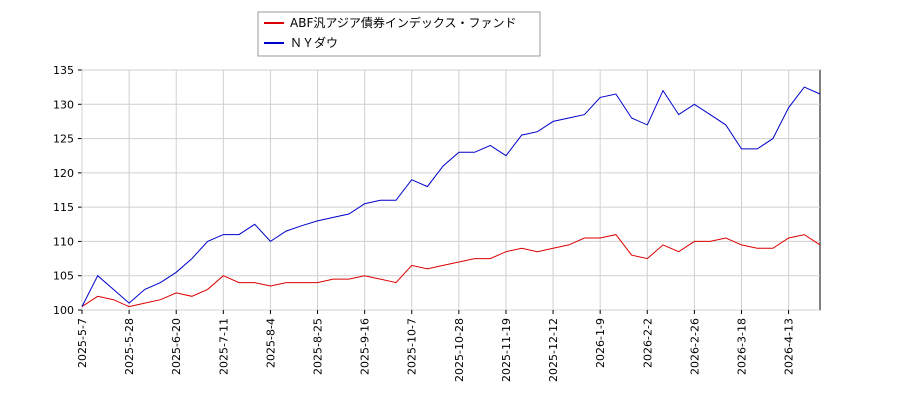  What do you see at coordinates (63, 241) in the screenshot?
I see `y-tick-label: 110` at bounding box center [63, 241].